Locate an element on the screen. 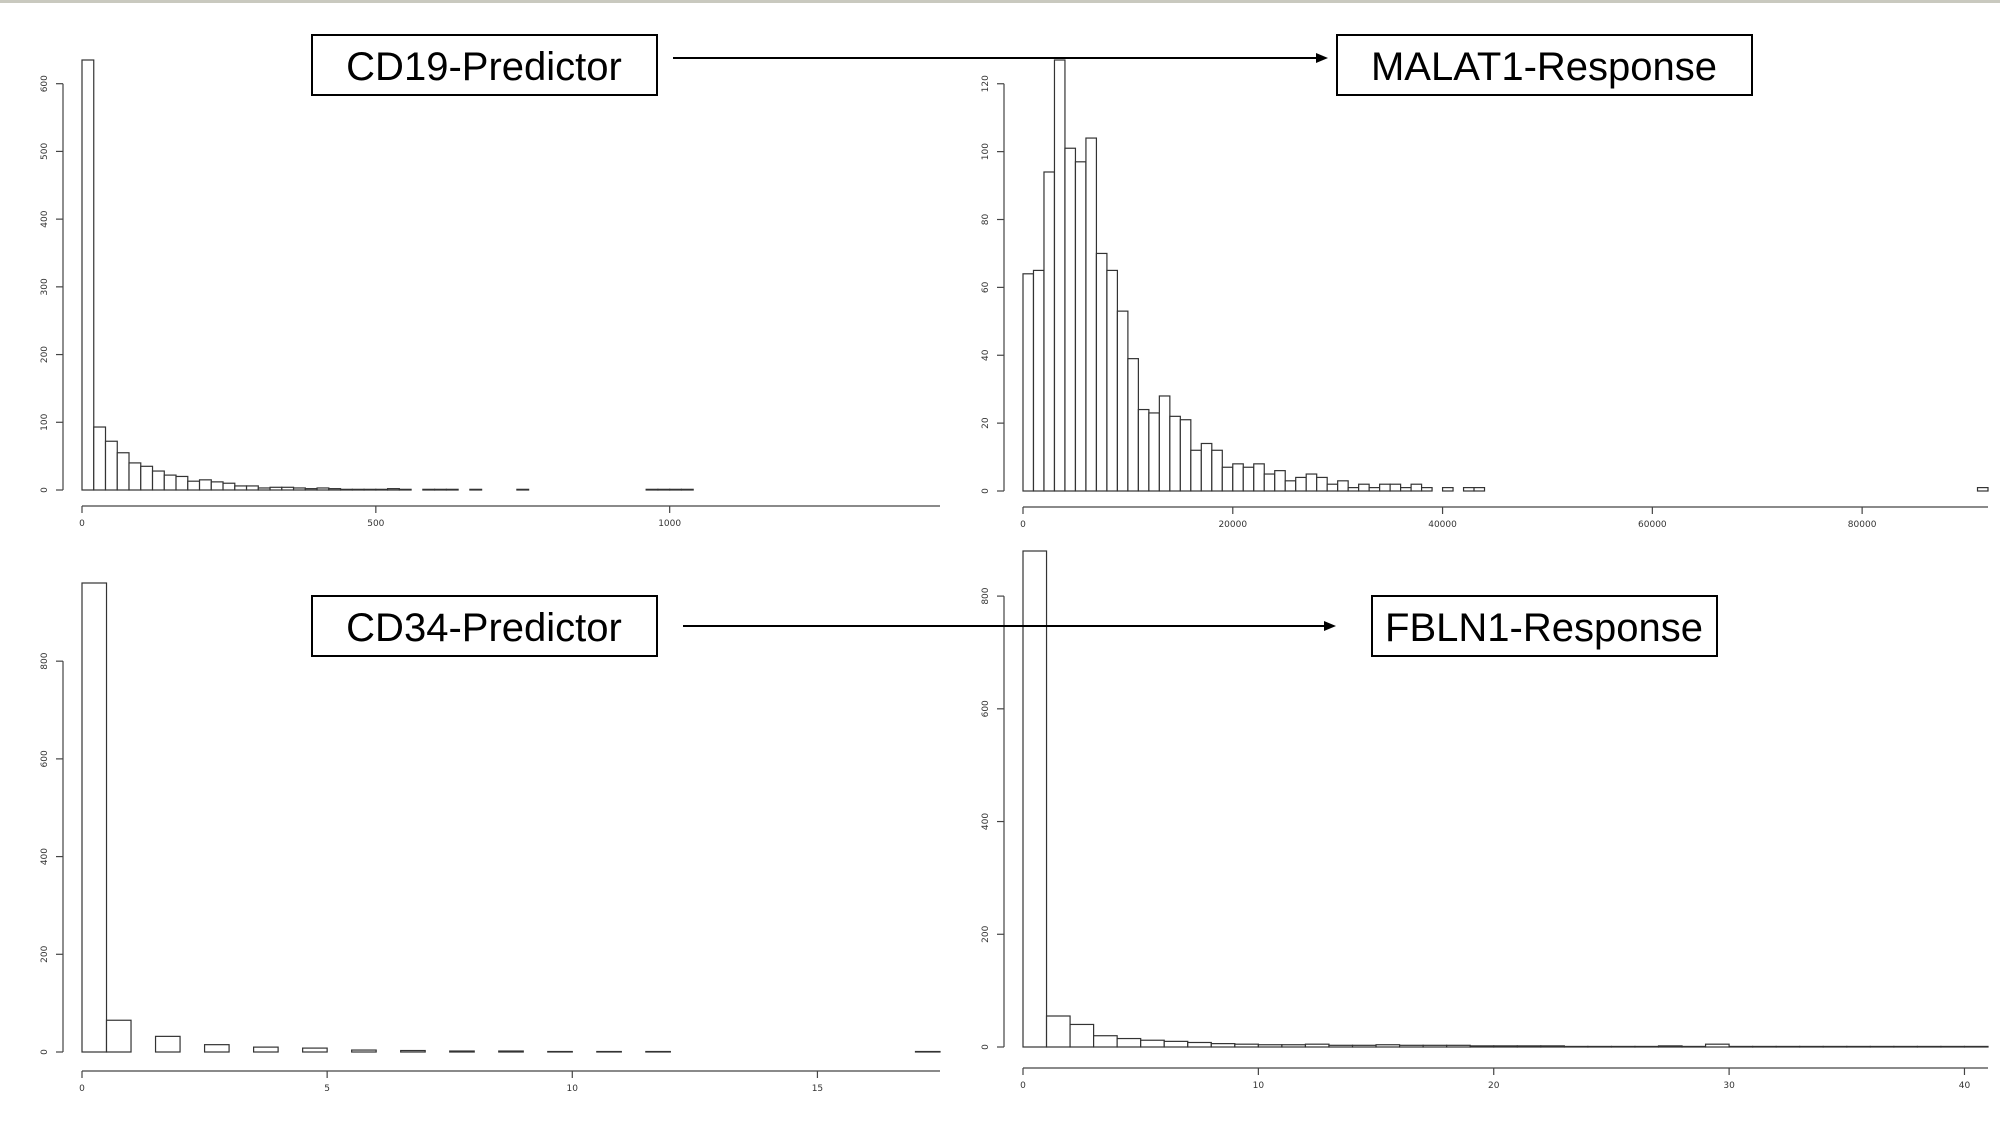 The height and width of the screenshot is (1125, 2000). arrow-cd34-to-fbln1 is located at coordinates (1009, 626).